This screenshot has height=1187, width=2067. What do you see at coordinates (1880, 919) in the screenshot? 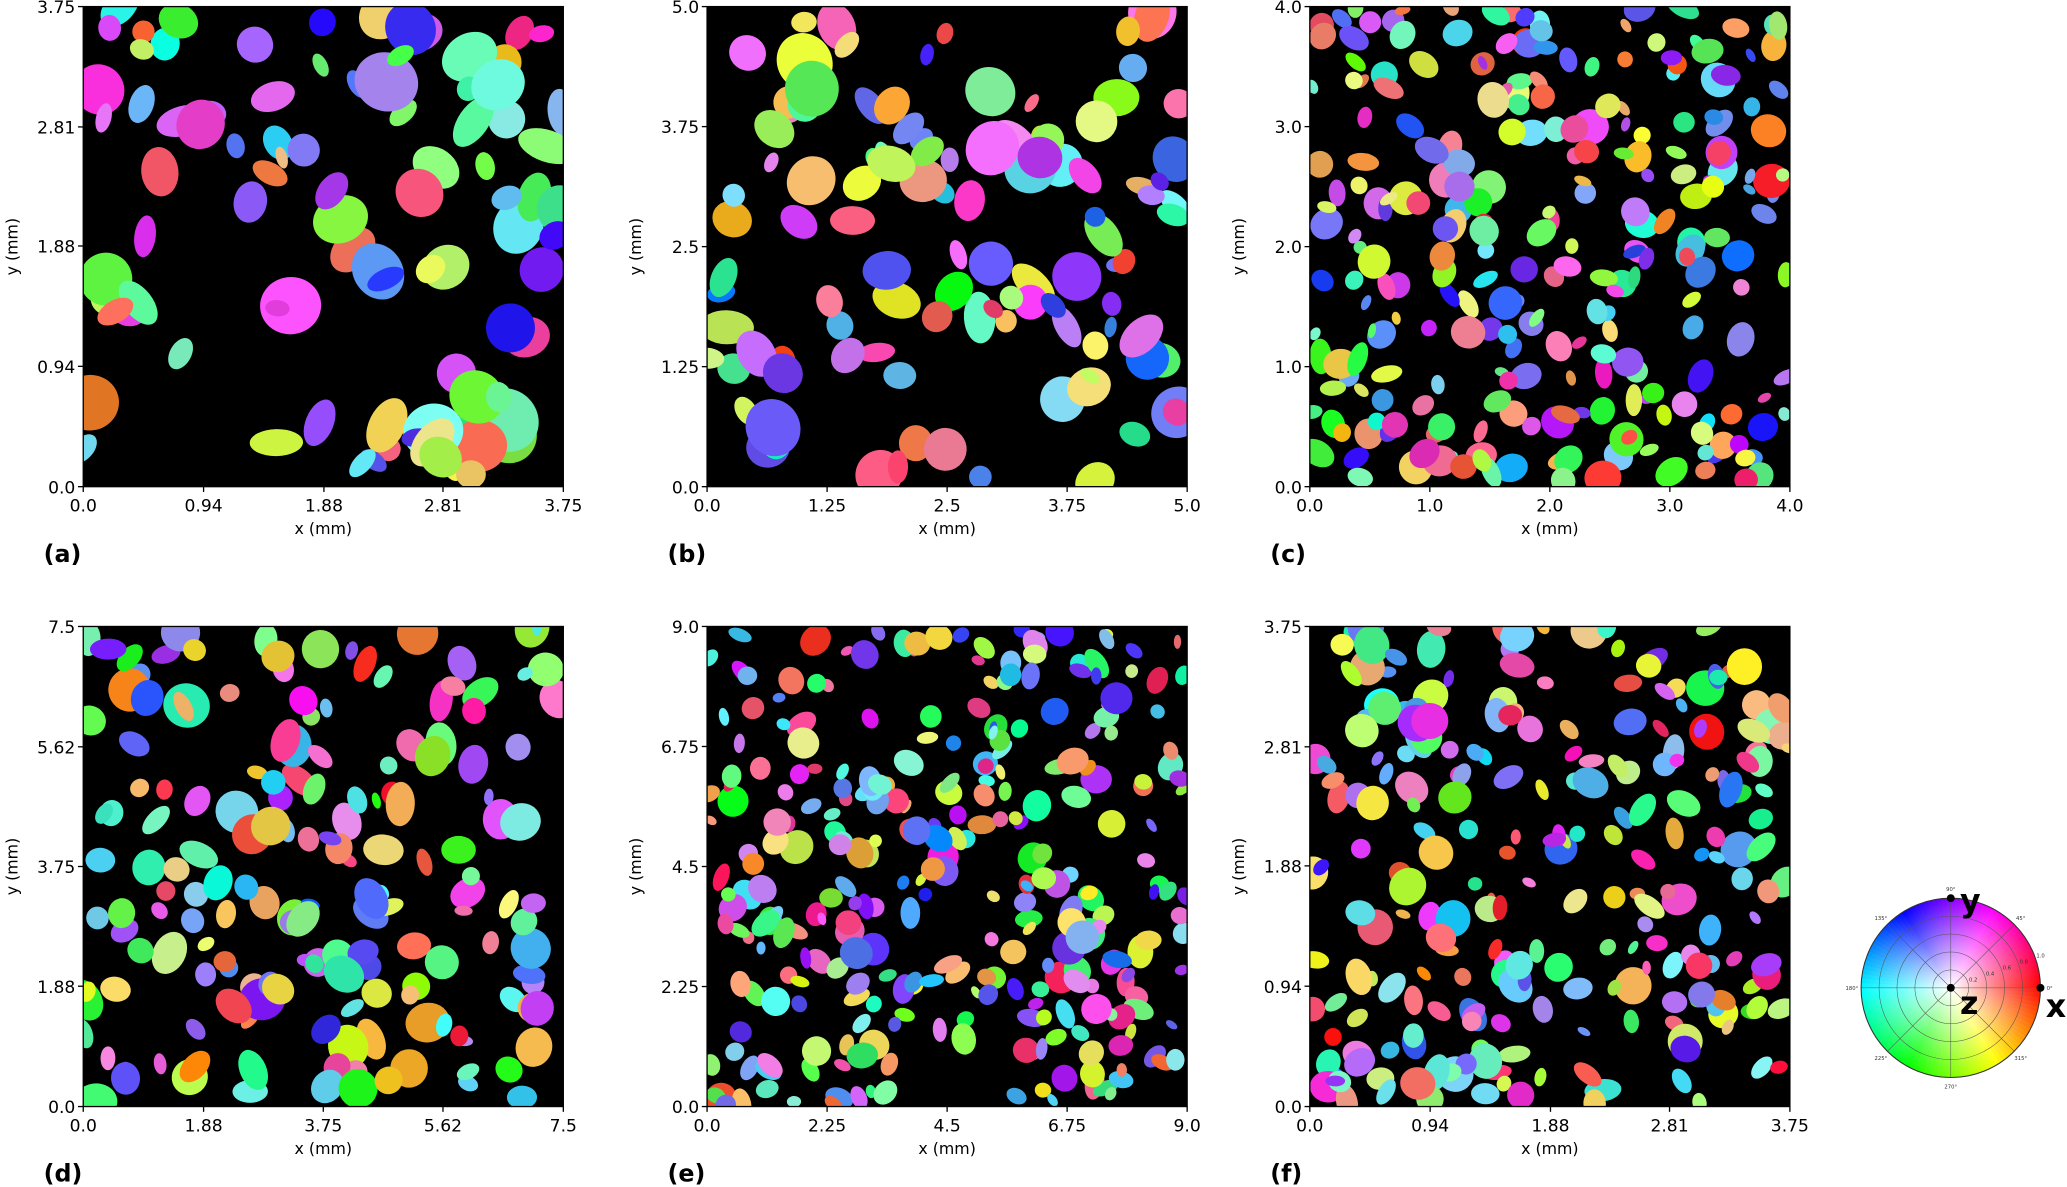
I see `wheel-angle-label: 135°` at bounding box center [1880, 919].